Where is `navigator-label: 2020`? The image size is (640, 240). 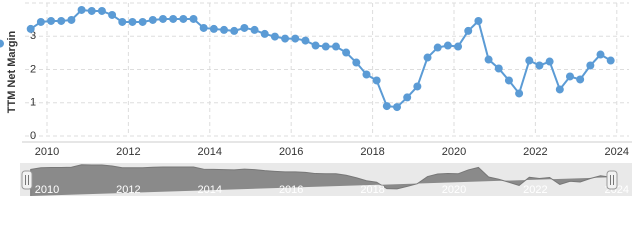 navigator-label: 2020 is located at coordinates (454, 190).